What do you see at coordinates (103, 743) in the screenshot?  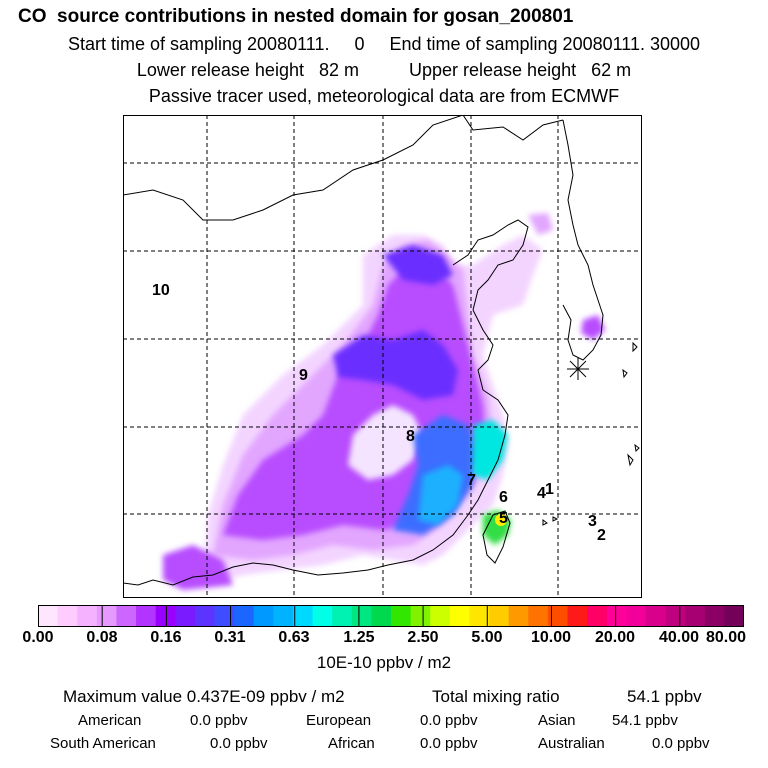 I see `source-name: South American` at bounding box center [103, 743].